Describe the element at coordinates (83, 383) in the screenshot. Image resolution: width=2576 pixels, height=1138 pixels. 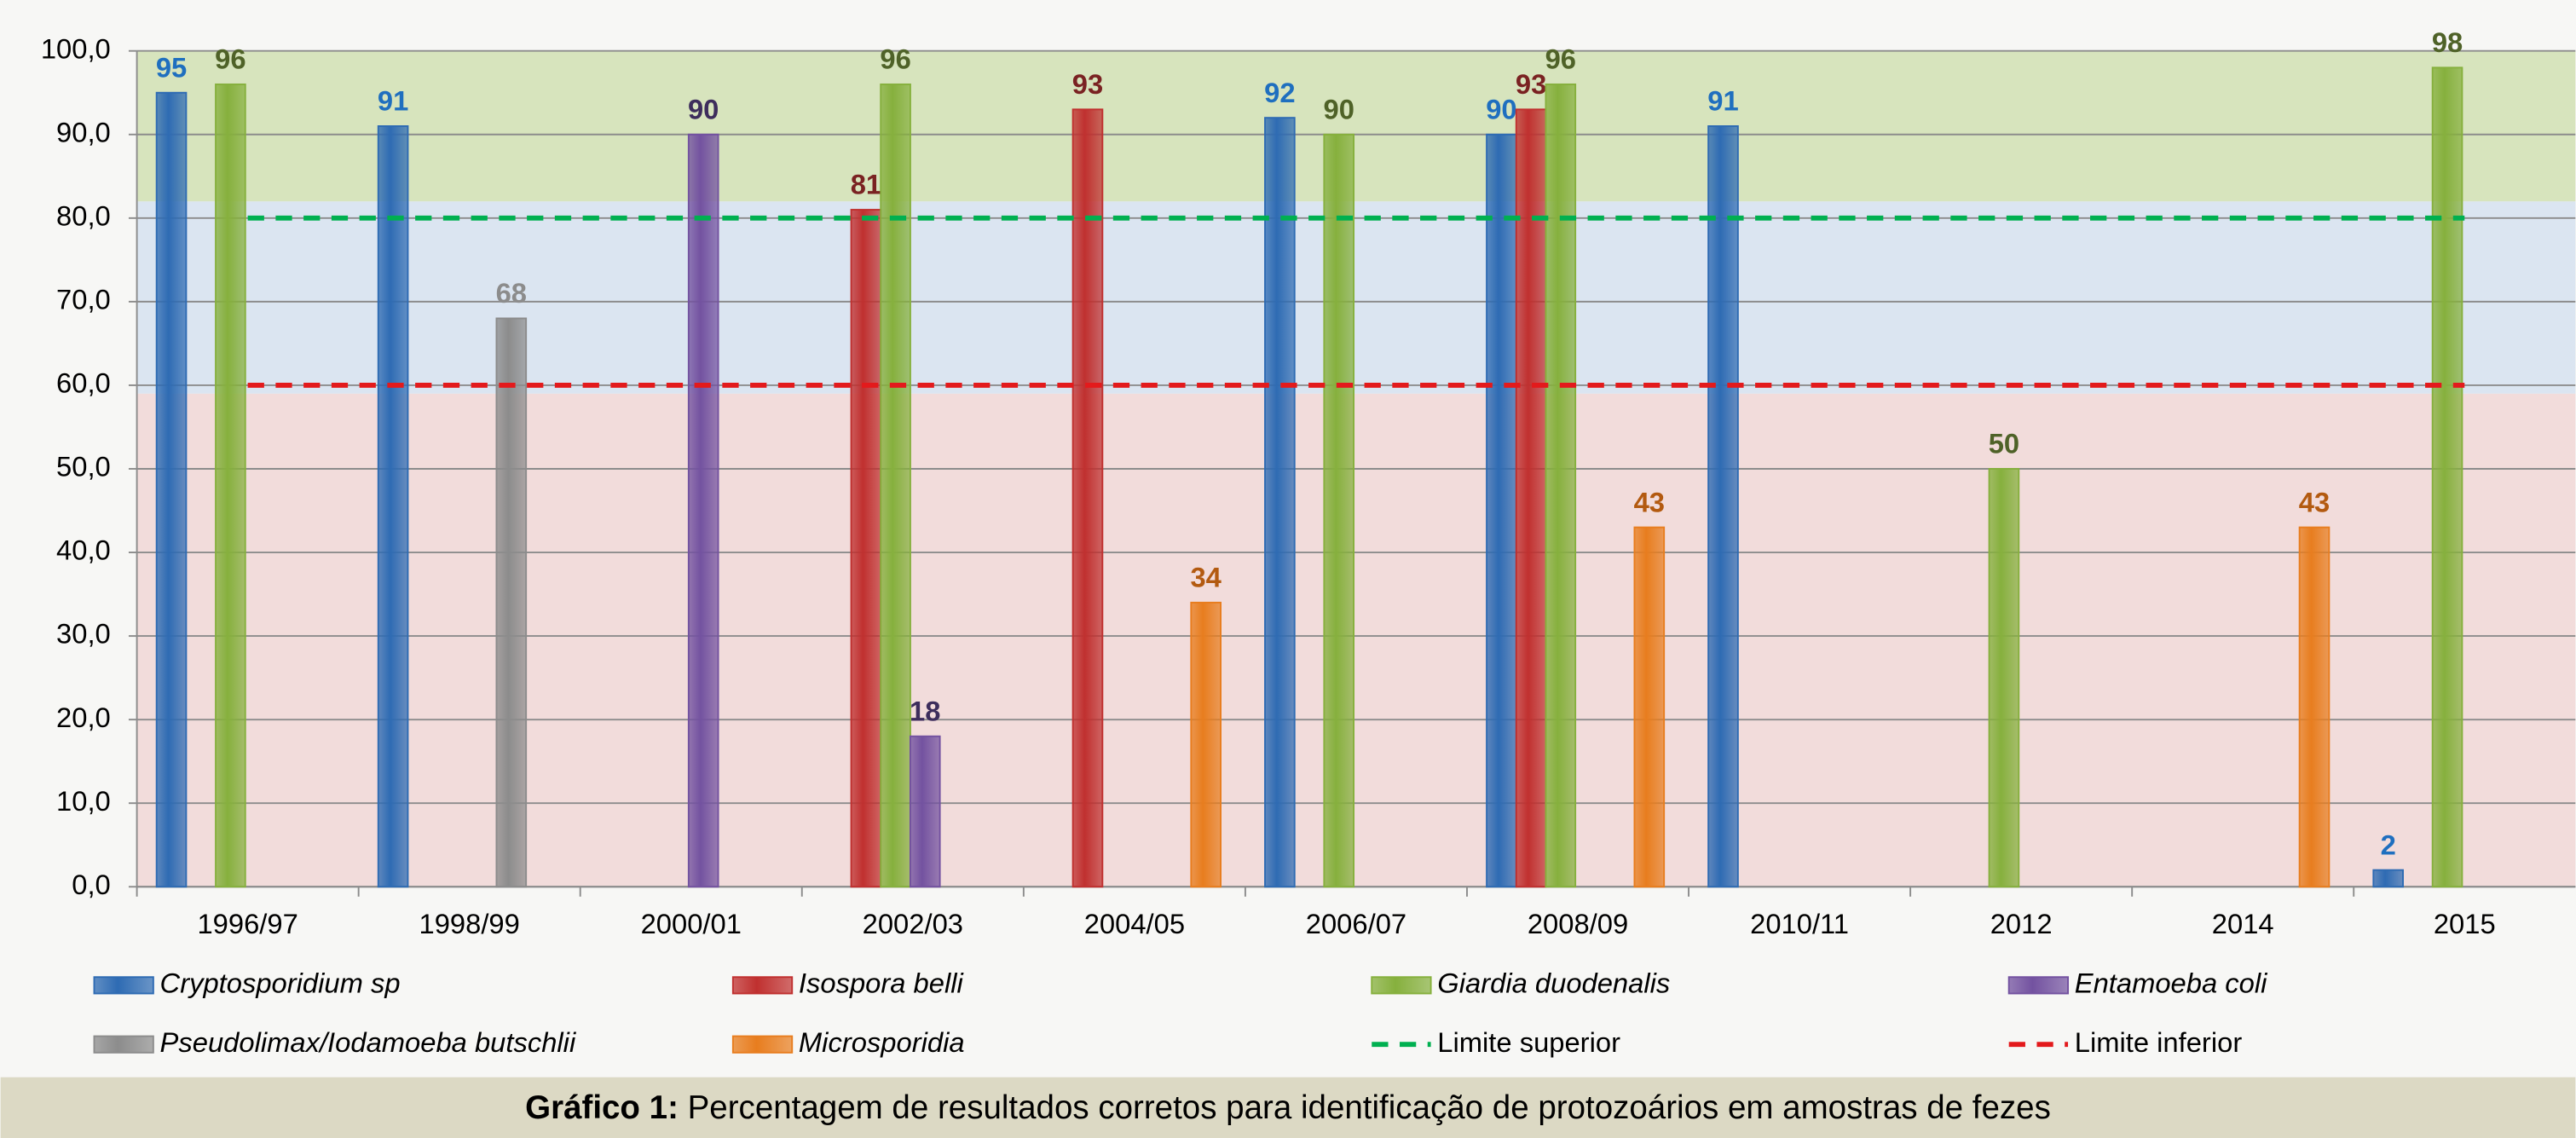
I see `y-tick-label: 60,0` at that location.